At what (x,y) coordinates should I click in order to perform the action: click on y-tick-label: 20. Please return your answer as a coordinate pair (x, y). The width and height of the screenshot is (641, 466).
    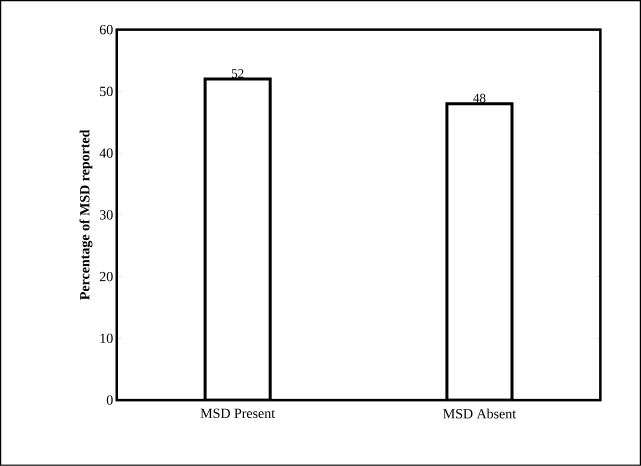
    Looking at the image, I should click on (106, 277).